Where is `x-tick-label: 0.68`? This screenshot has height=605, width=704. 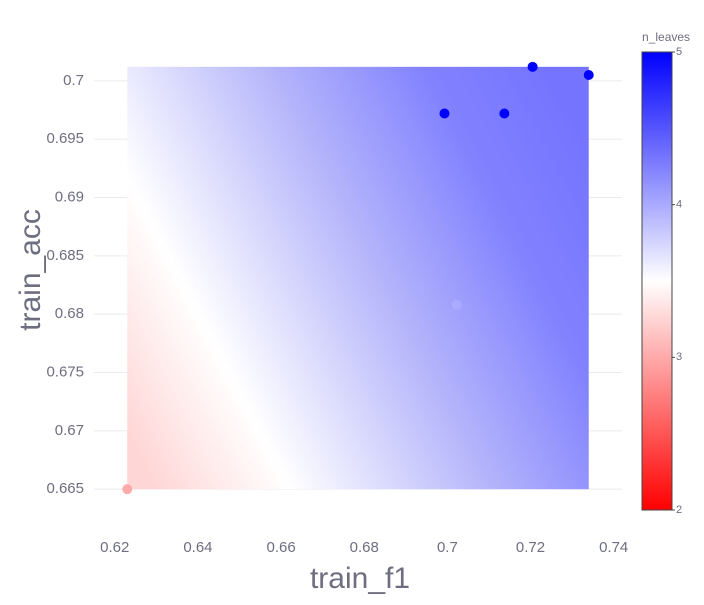 x-tick-label: 0.68 is located at coordinates (364, 547).